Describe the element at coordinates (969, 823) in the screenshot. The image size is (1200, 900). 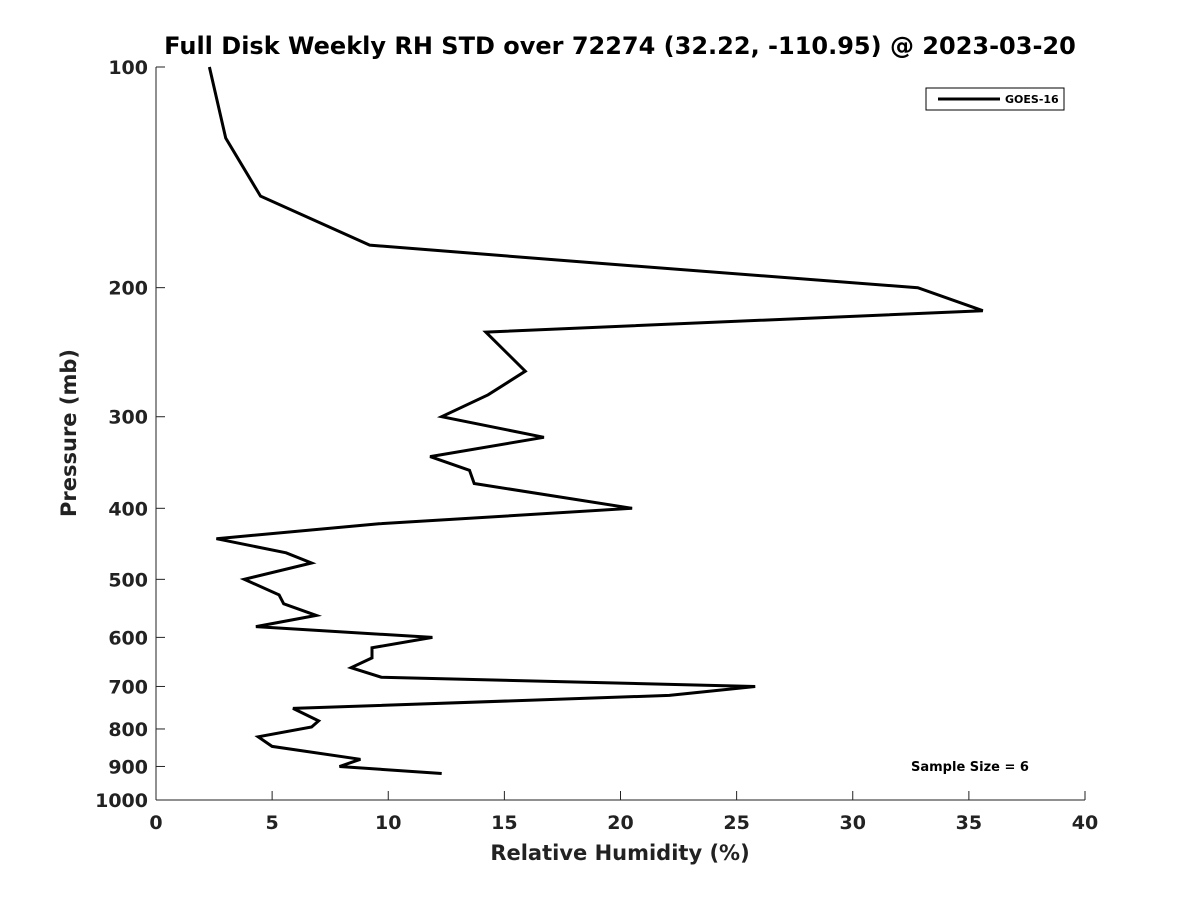
I see `x-tick-label: 35` at that location.